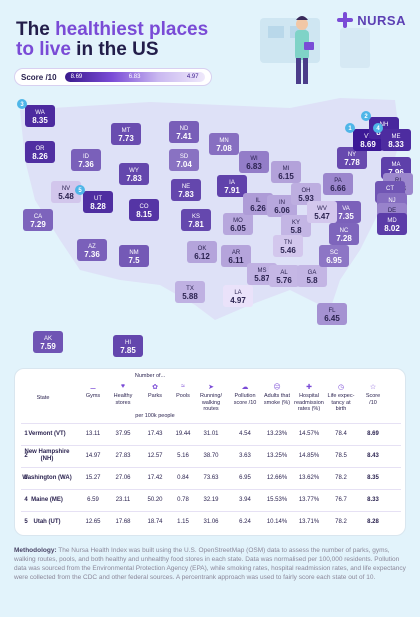  I want to click on column-header: Hospital readmission rates (%), so click(309, 402).